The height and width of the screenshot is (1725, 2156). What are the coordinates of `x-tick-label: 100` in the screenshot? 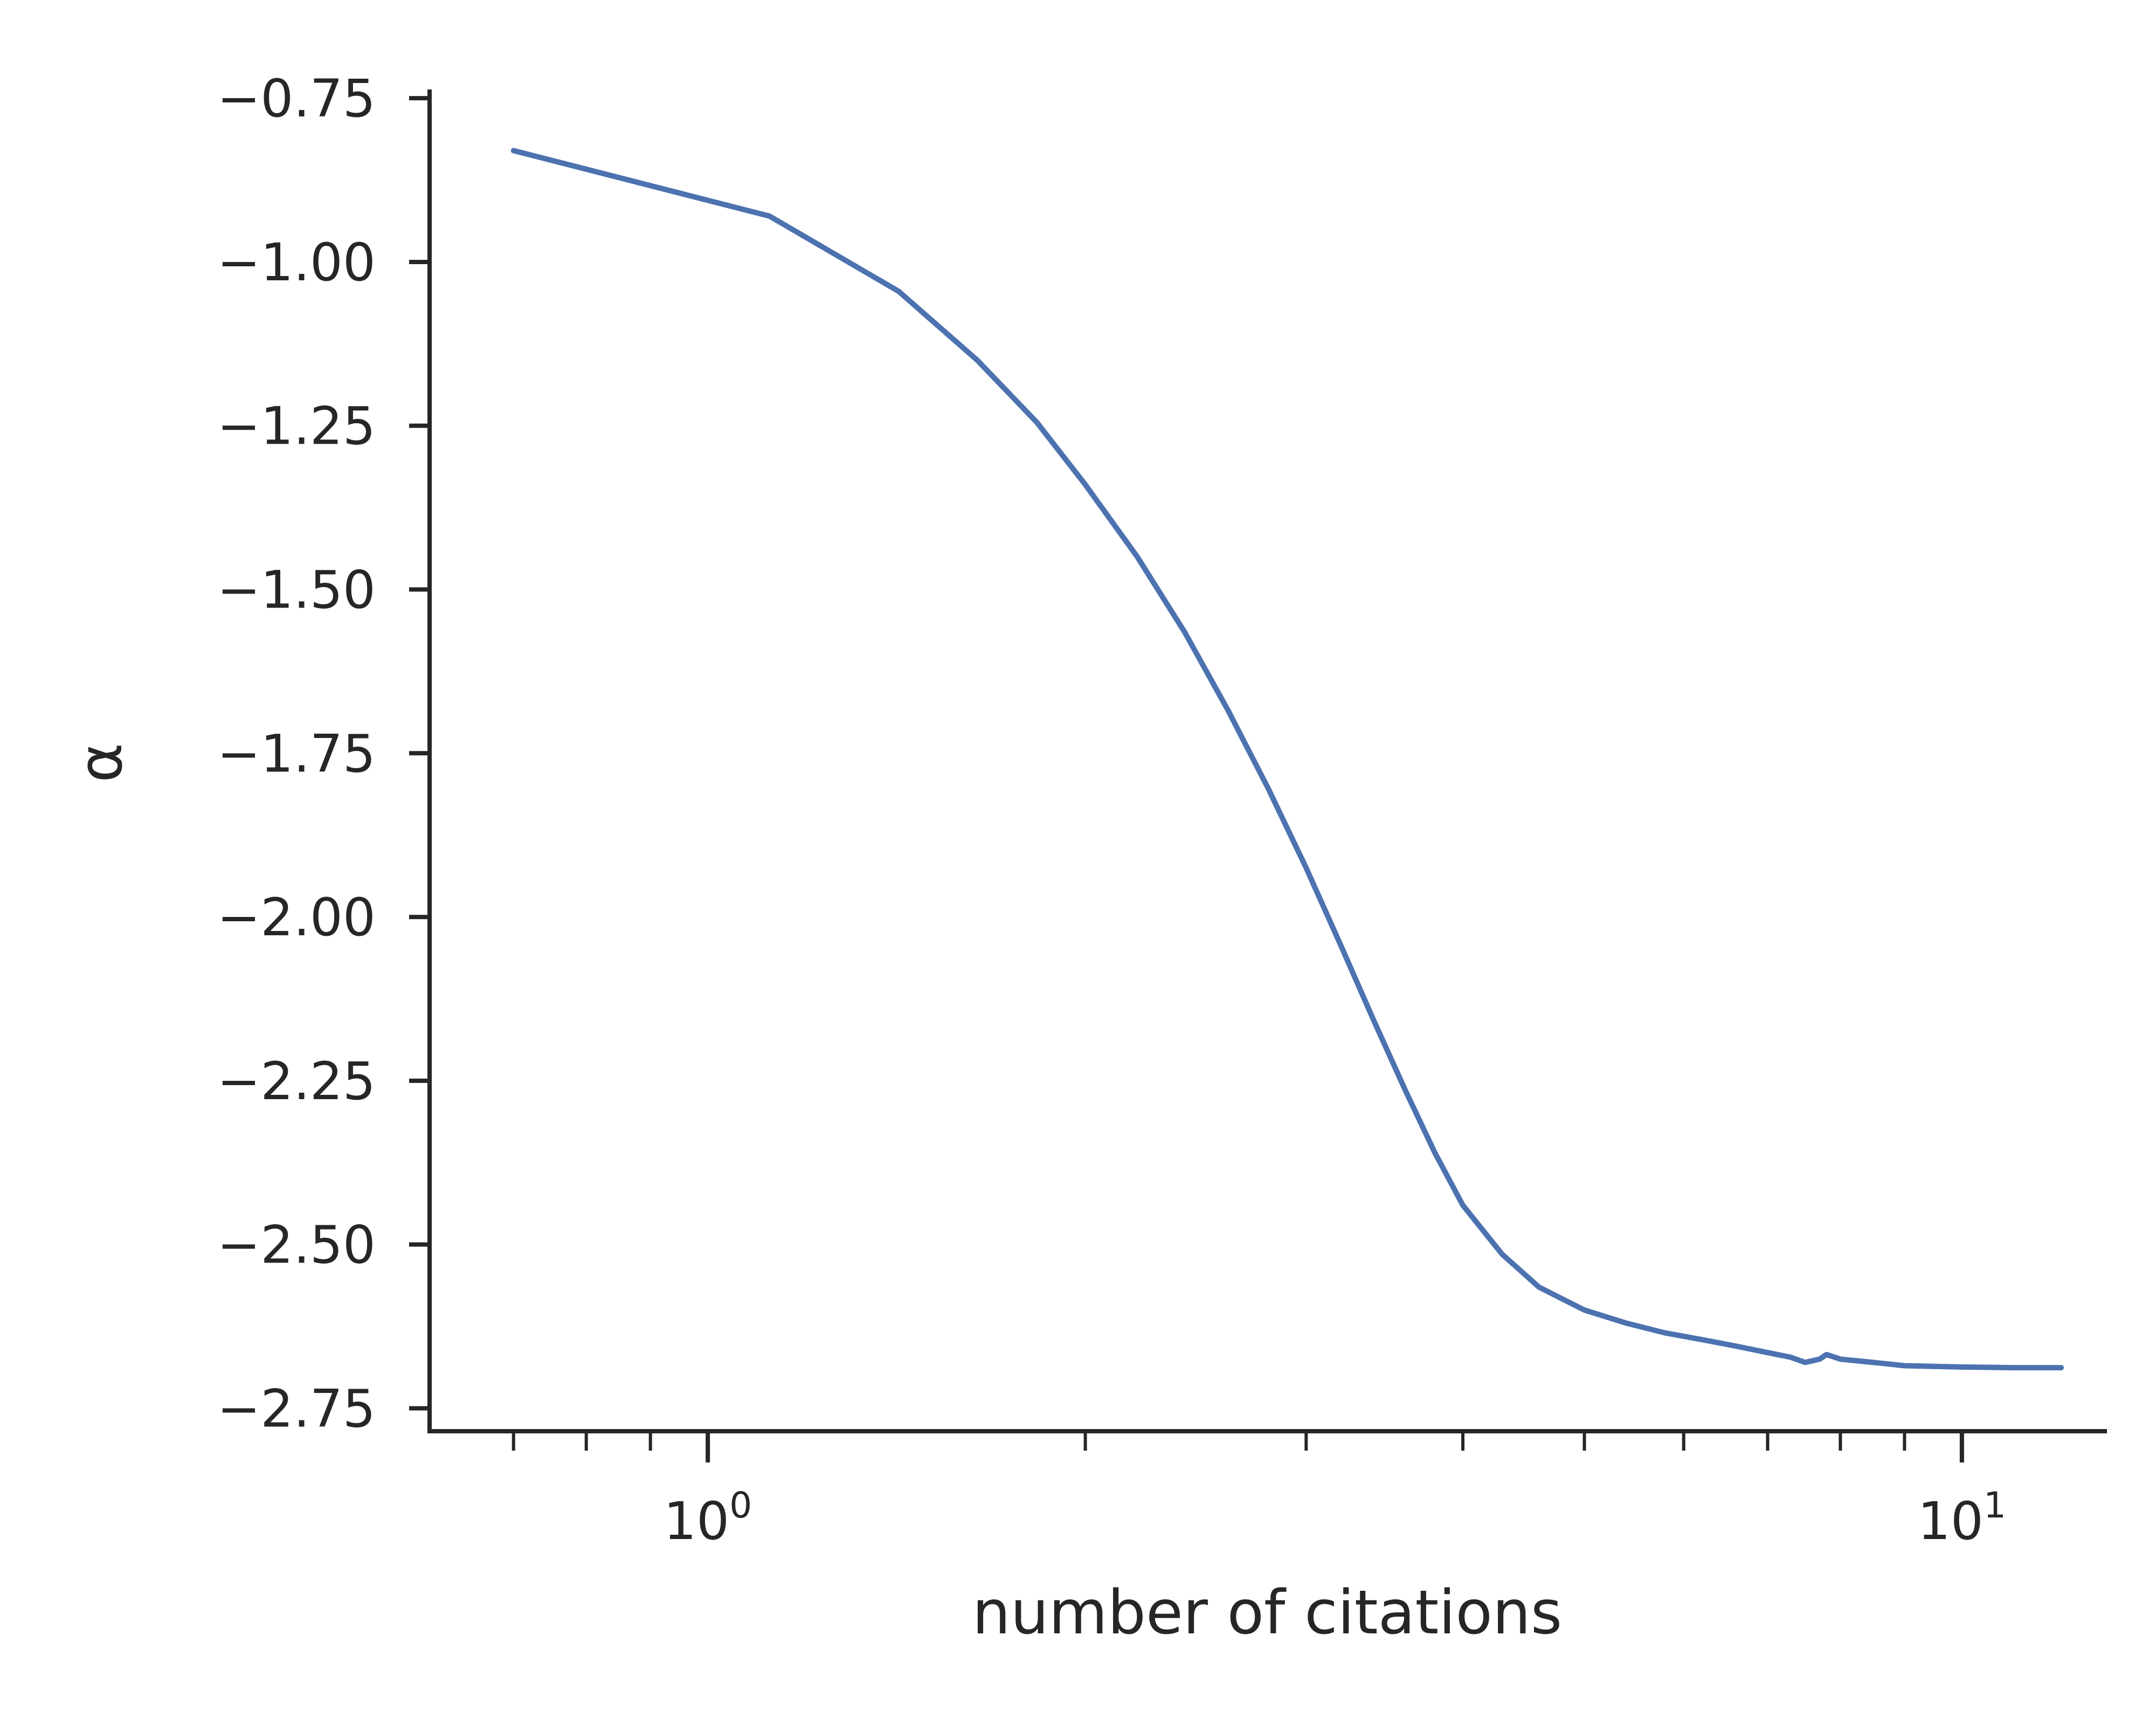 It's located at (708, 1518).